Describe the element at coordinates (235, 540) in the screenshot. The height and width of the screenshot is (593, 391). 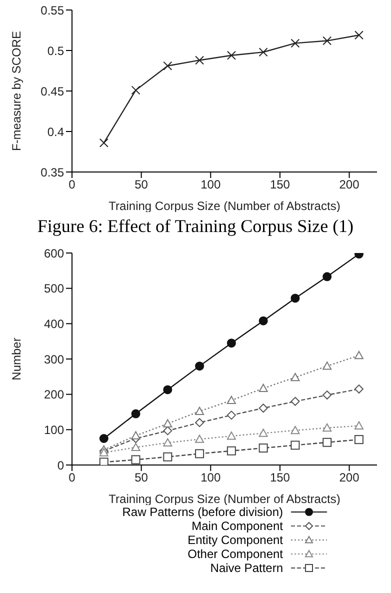
I see `legend-label: Entity Component` at that location.